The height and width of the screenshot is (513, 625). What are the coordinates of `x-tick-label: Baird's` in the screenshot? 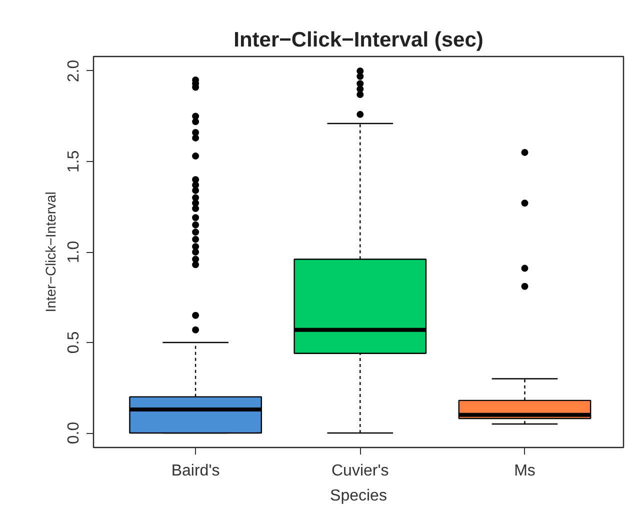 It's located at (195, 471).